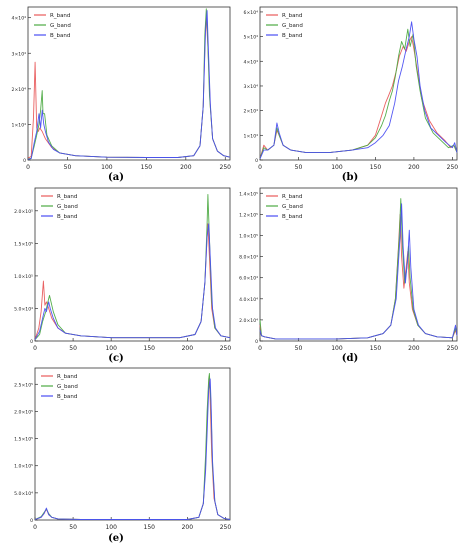 Image resolution: width=463 pixels, height=554 pixels. I want to click on y-tick-label: 1.2×10⁵, so click(248, 215).